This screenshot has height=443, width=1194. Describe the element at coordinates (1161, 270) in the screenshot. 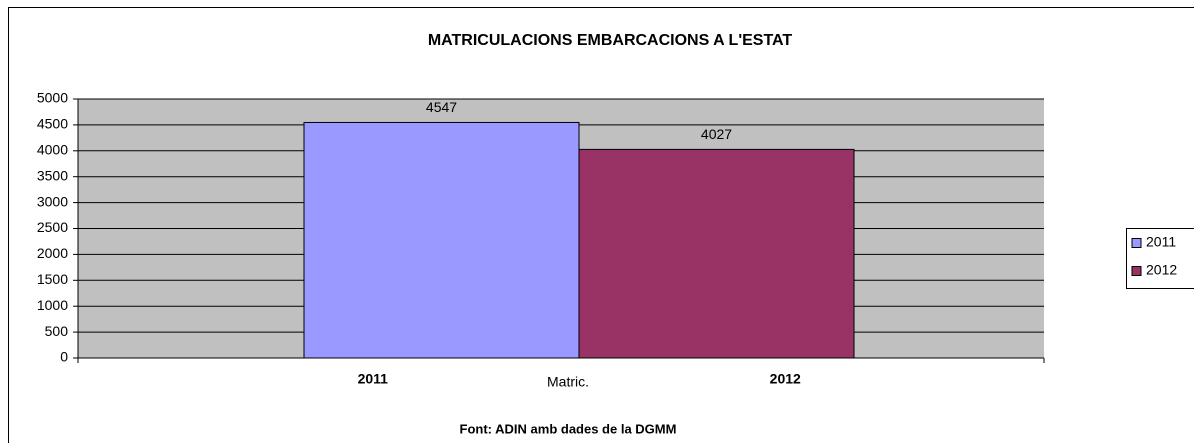

I see `legend-label: 2012` at that location.